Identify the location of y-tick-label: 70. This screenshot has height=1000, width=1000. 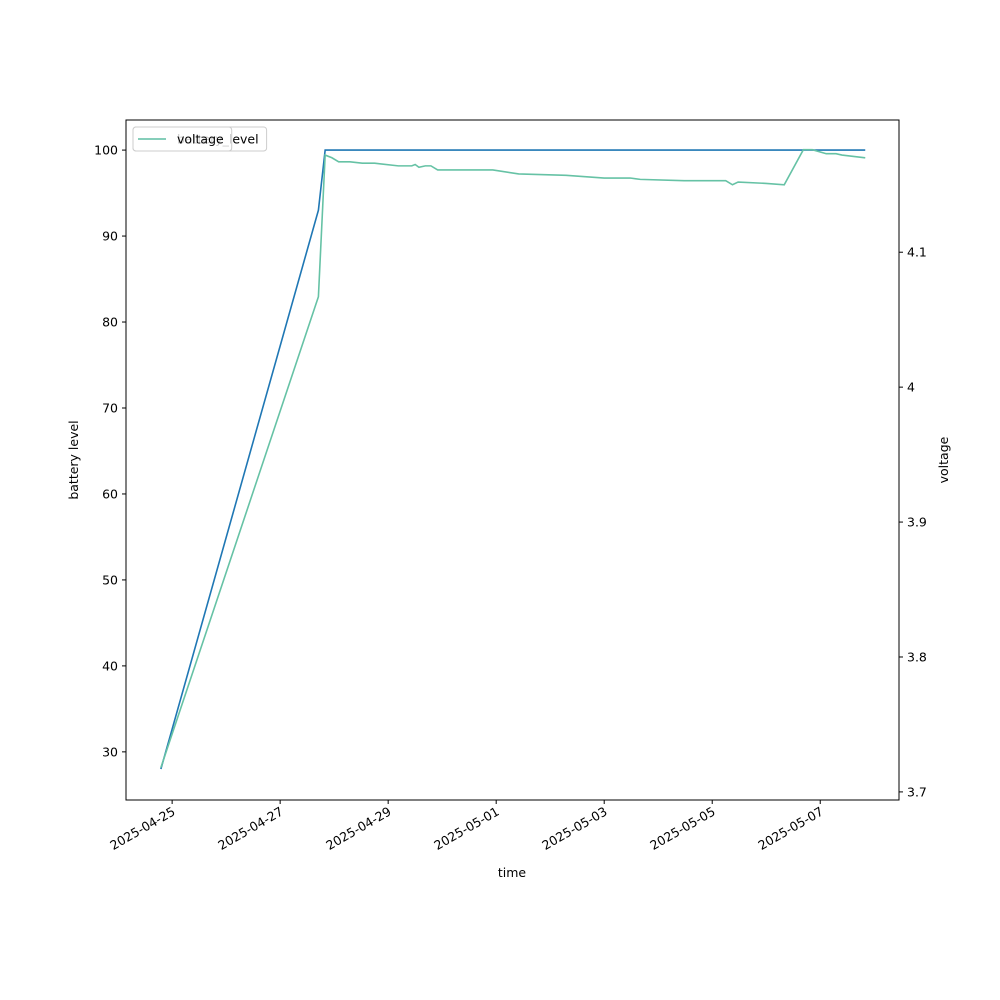
(110, 407).